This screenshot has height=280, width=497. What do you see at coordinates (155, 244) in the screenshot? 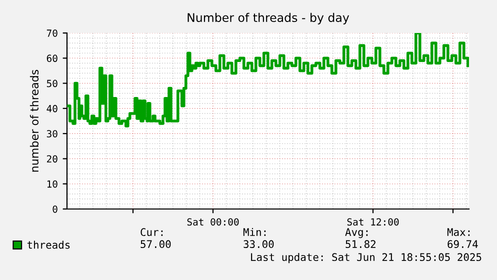
I see `text: 57.00` at bounding box center [155, 244].